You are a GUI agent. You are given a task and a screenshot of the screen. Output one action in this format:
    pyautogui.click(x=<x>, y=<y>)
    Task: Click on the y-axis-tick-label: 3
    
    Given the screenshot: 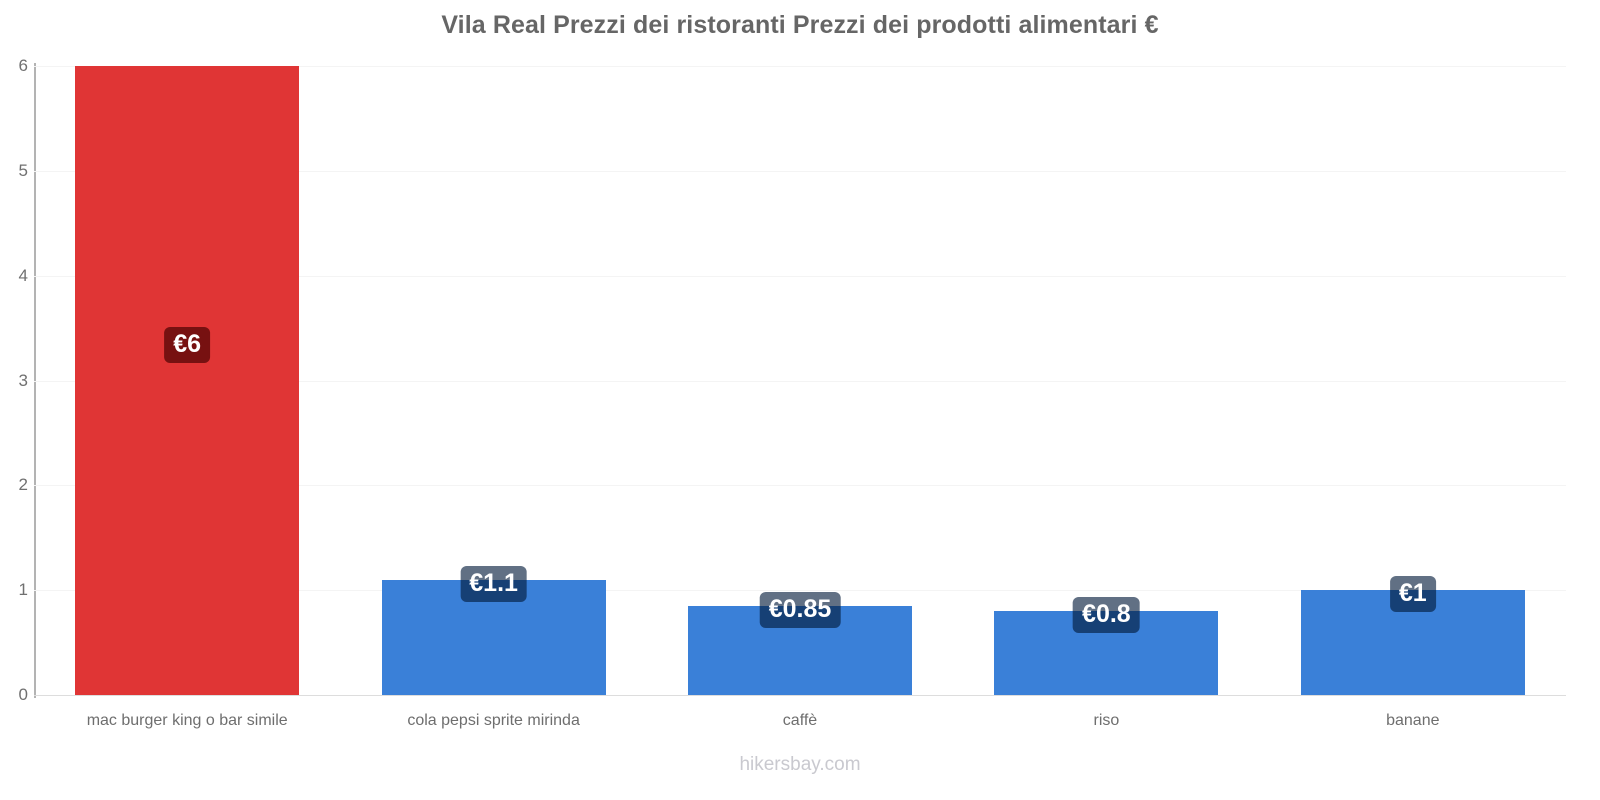 What is the action you would take?
    pyautogui.click(x=23, y=380)
    